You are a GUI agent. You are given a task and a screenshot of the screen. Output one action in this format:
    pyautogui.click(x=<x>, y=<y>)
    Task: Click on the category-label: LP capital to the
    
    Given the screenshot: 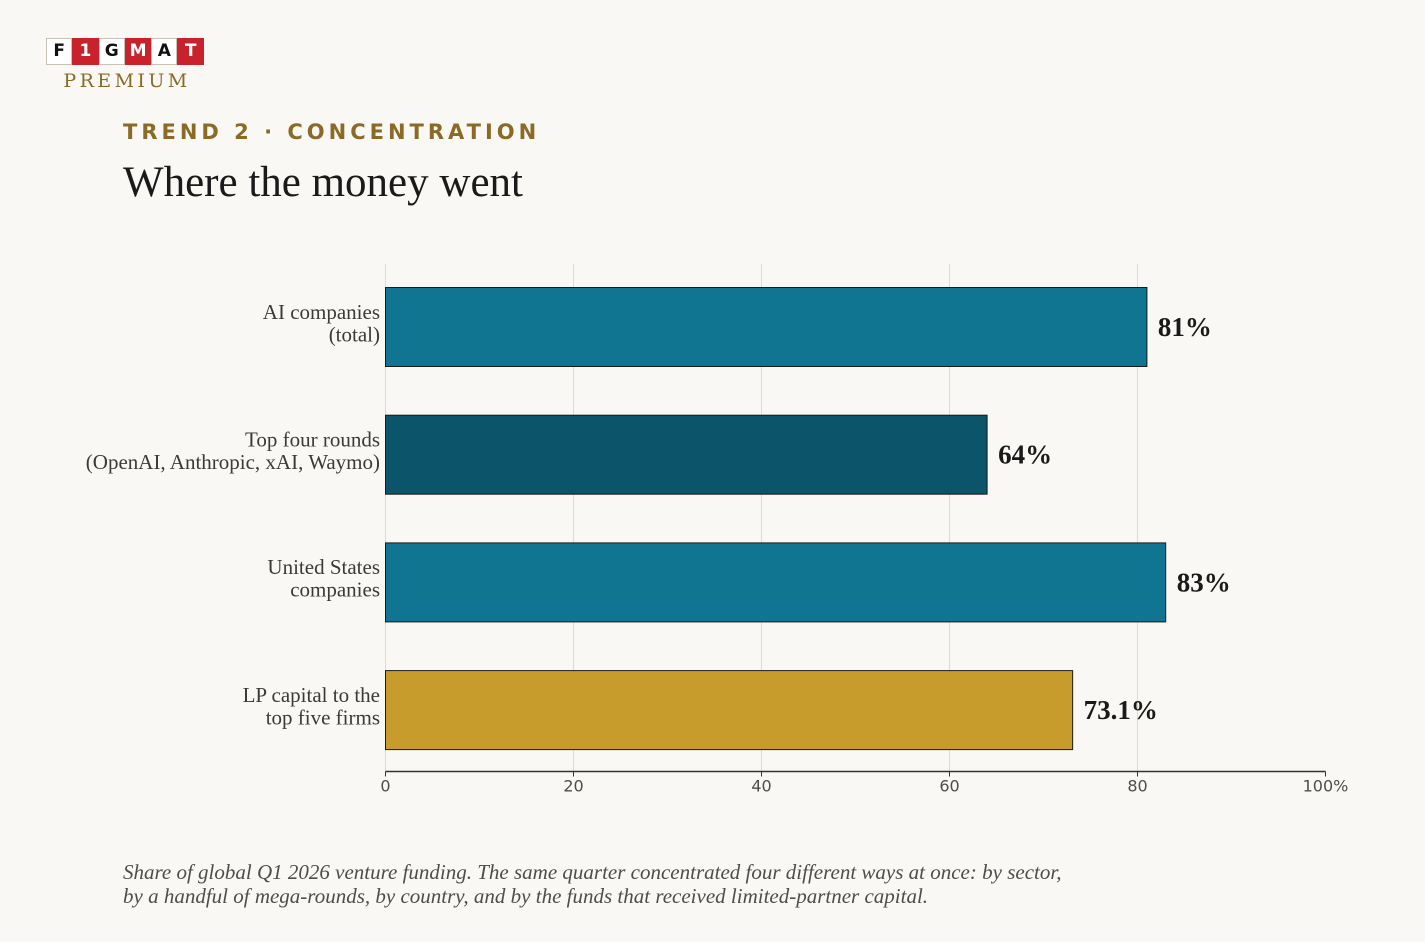 What is the action you would take?
    pyautogui.click(x=311, y=695)
    